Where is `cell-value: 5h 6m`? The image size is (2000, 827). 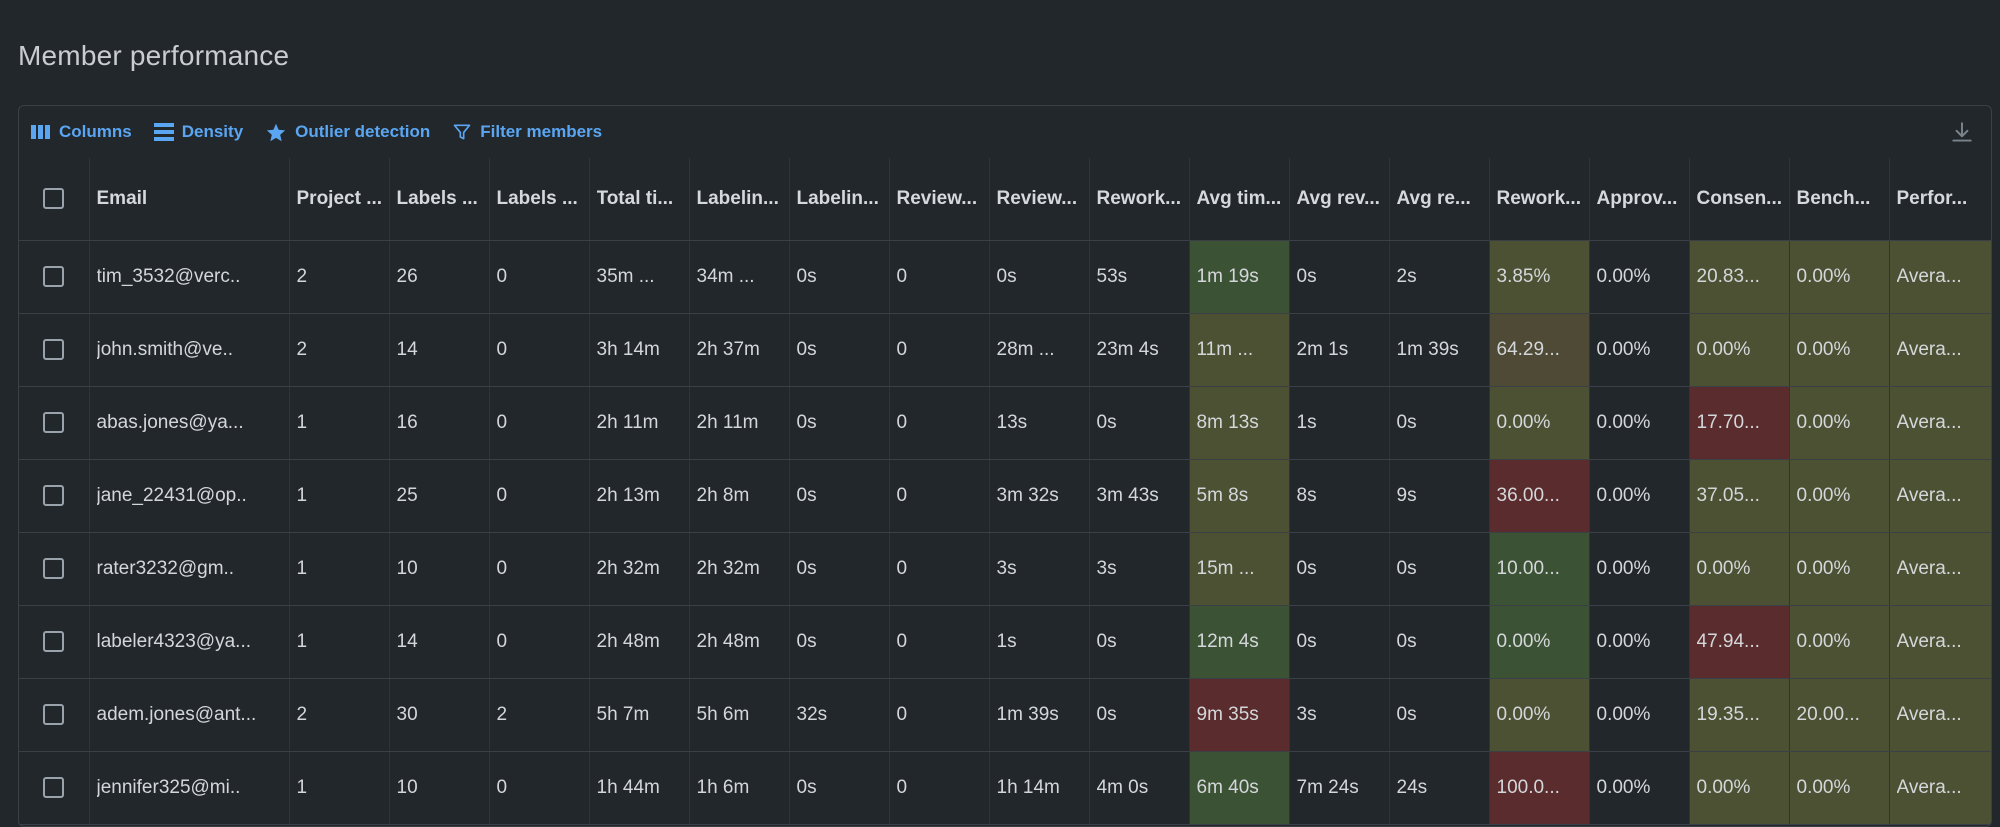 cell-value: 5h 6m is located at coordinates (723, 714).